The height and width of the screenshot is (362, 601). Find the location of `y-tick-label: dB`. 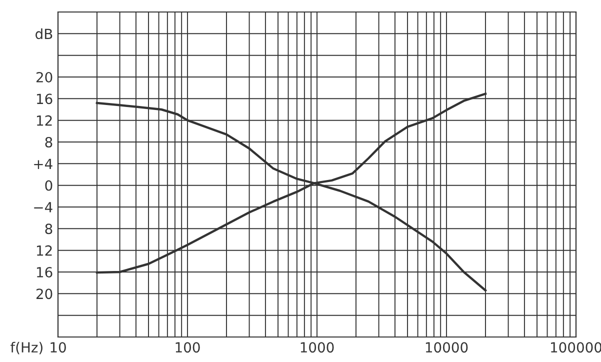

y-tick-label: dB is located at coordinates (44, 34).